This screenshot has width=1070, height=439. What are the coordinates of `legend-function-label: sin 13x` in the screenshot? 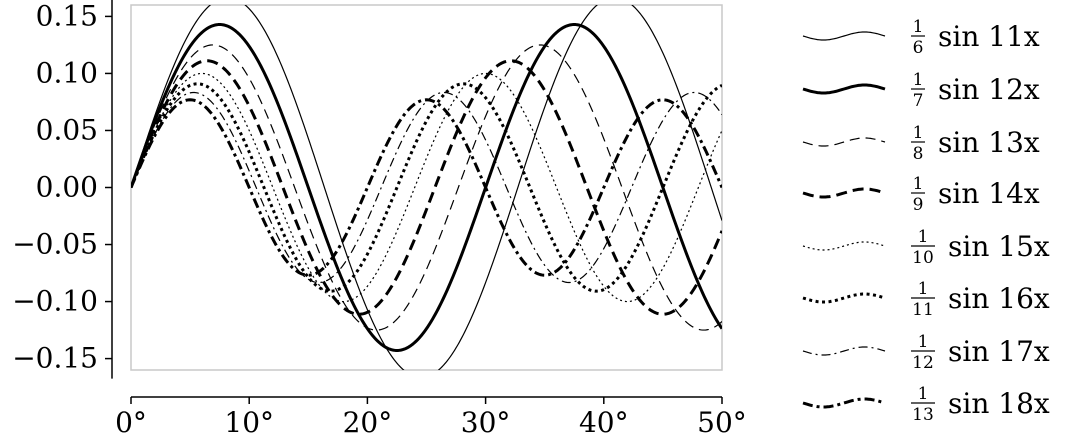 It's located at (989, 142).